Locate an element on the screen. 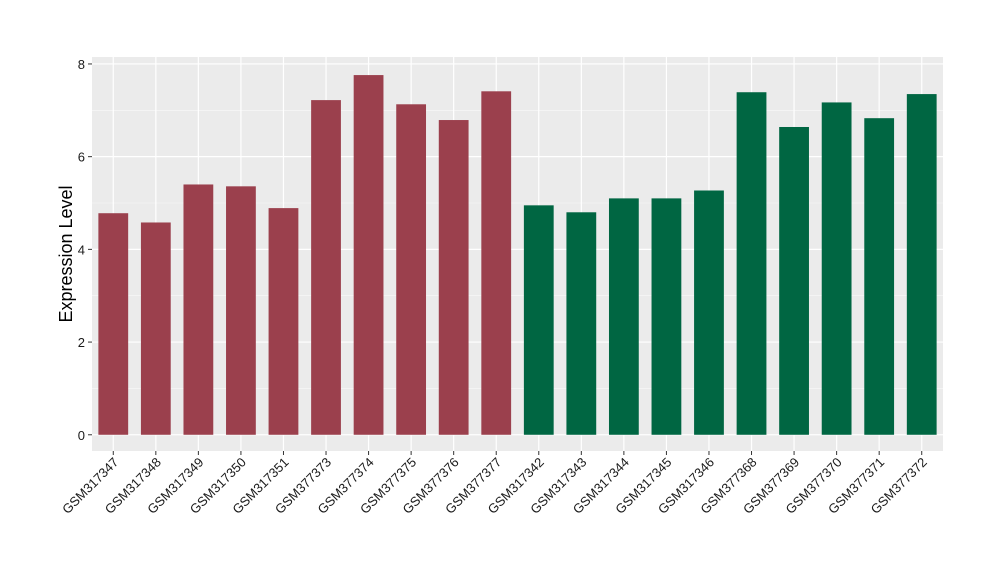 Image resolution: width=1000 pixels, height=585 pixels. bar-GSM377375 is located at coordinates (411, 269).